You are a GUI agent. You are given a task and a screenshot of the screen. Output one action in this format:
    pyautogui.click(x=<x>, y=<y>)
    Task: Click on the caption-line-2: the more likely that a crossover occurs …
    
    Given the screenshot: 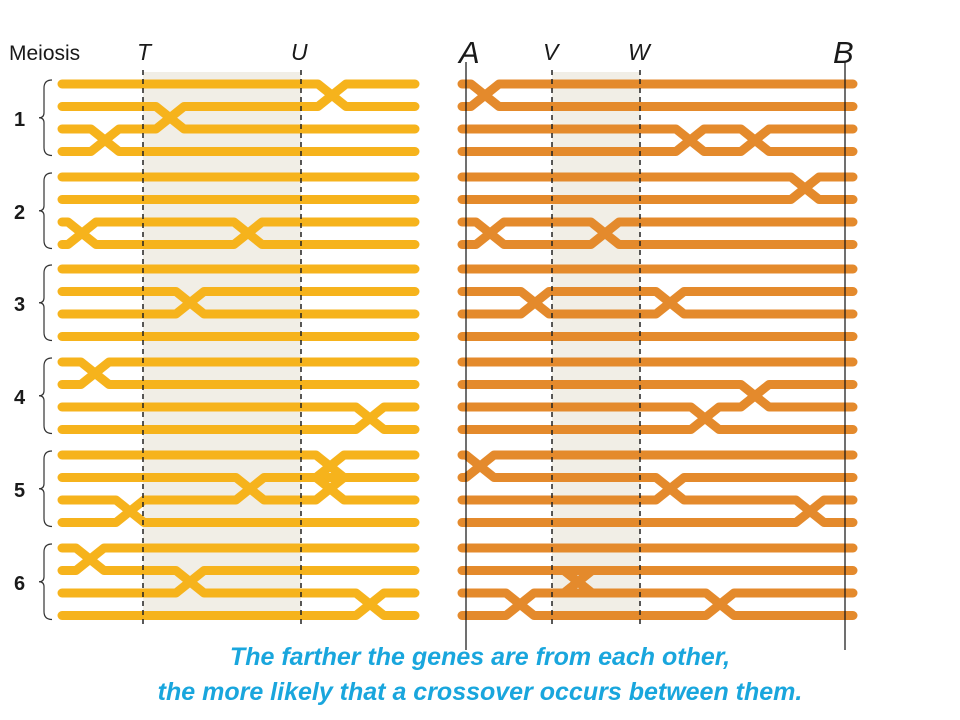 What is the action you would take?
    pyautogui.click(x=480, y=692)
    